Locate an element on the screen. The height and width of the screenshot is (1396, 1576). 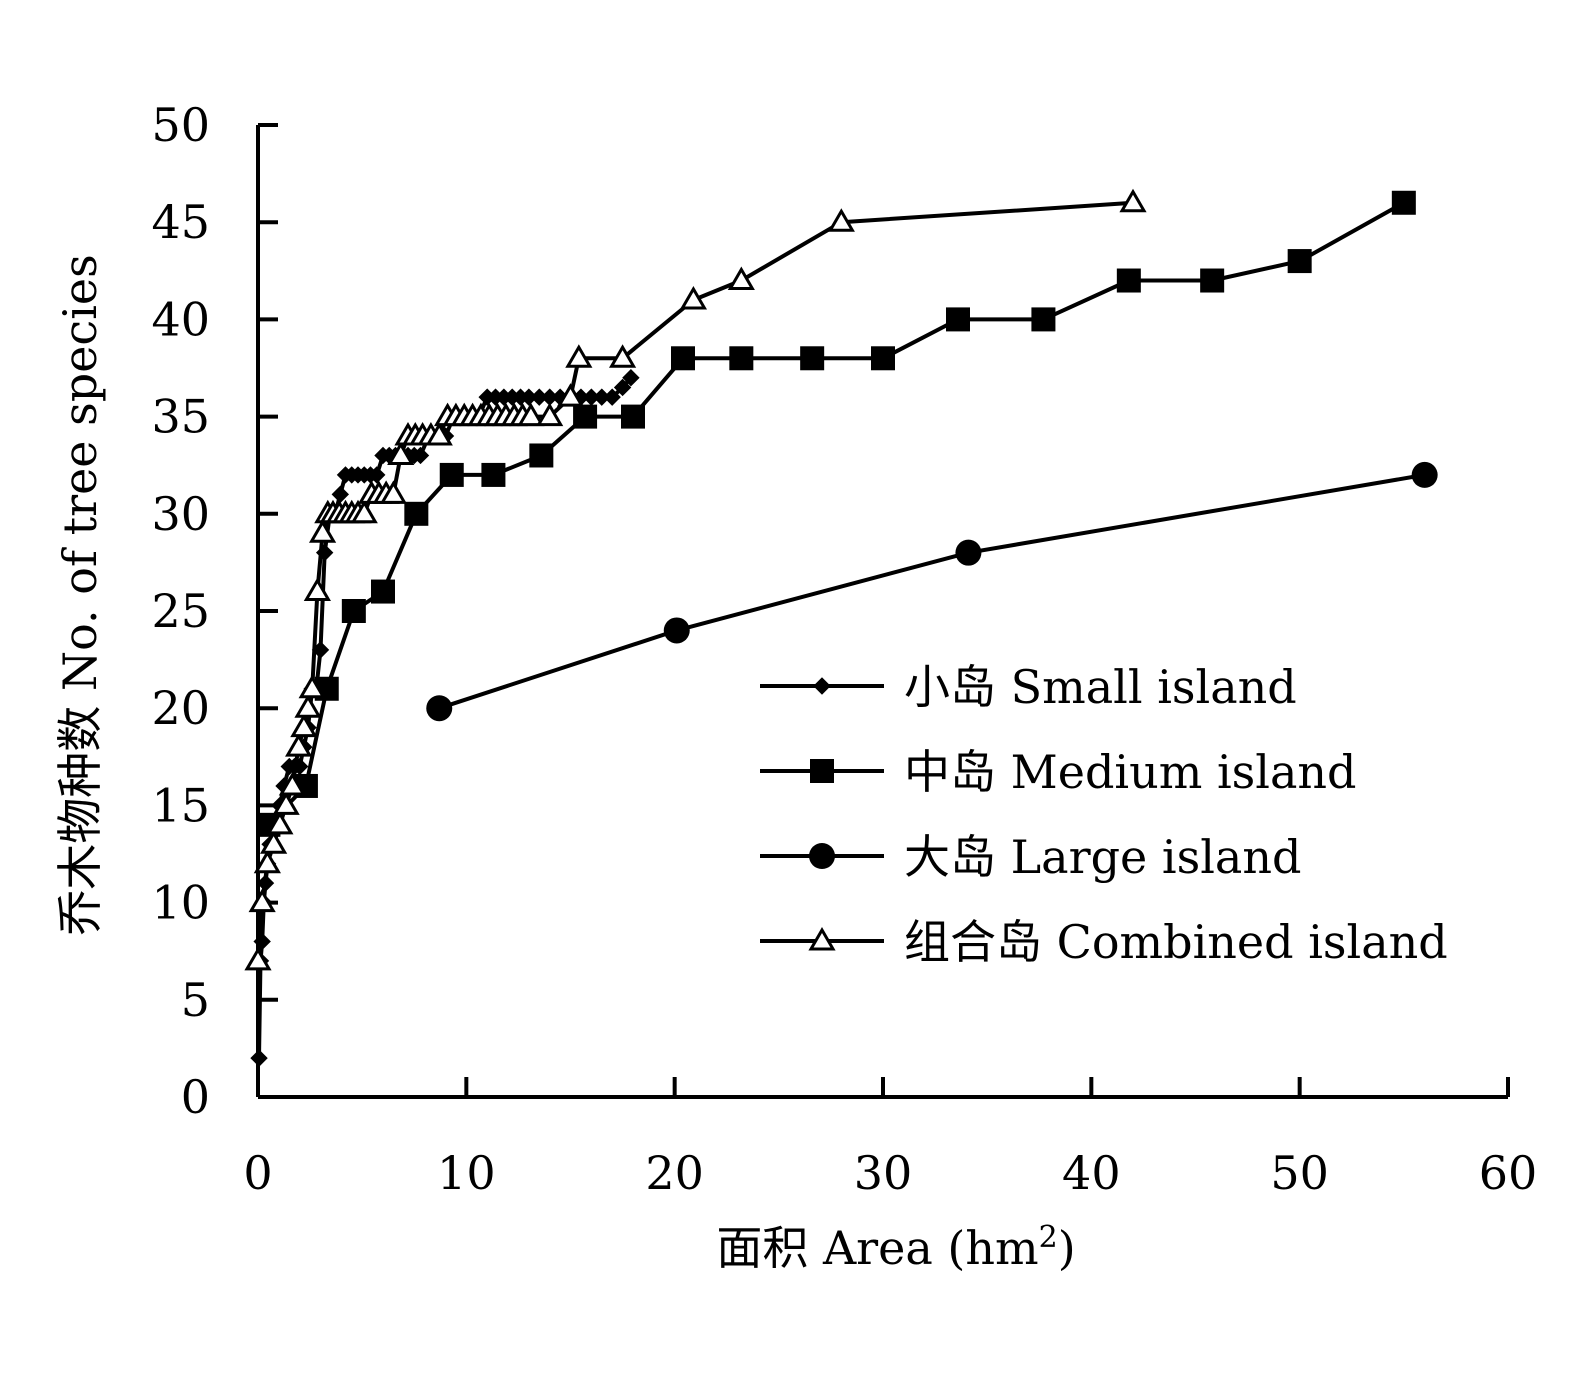
legend-label: 大岛 Large island is located at coordinates (1102, 857).